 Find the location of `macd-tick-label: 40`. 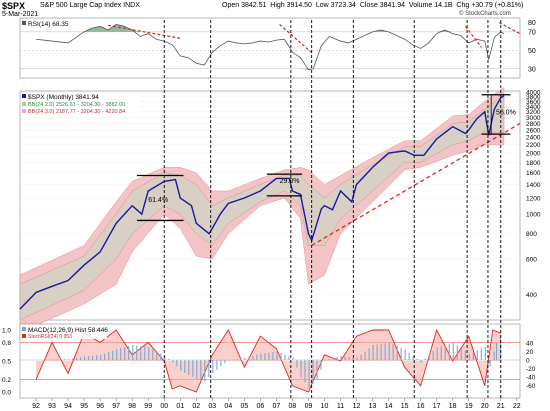

macd-tick-label: 40 is located at coordinates (530, 343).